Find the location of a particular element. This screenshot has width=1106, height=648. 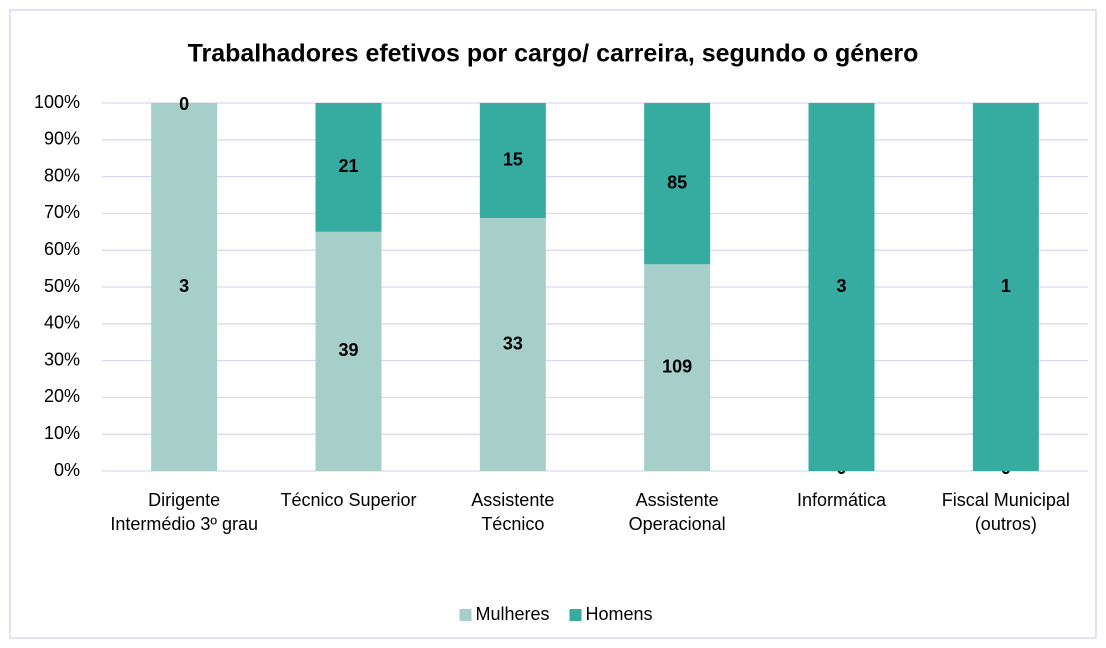

y-tick-label: 10% is located at coordinates (62, 433).